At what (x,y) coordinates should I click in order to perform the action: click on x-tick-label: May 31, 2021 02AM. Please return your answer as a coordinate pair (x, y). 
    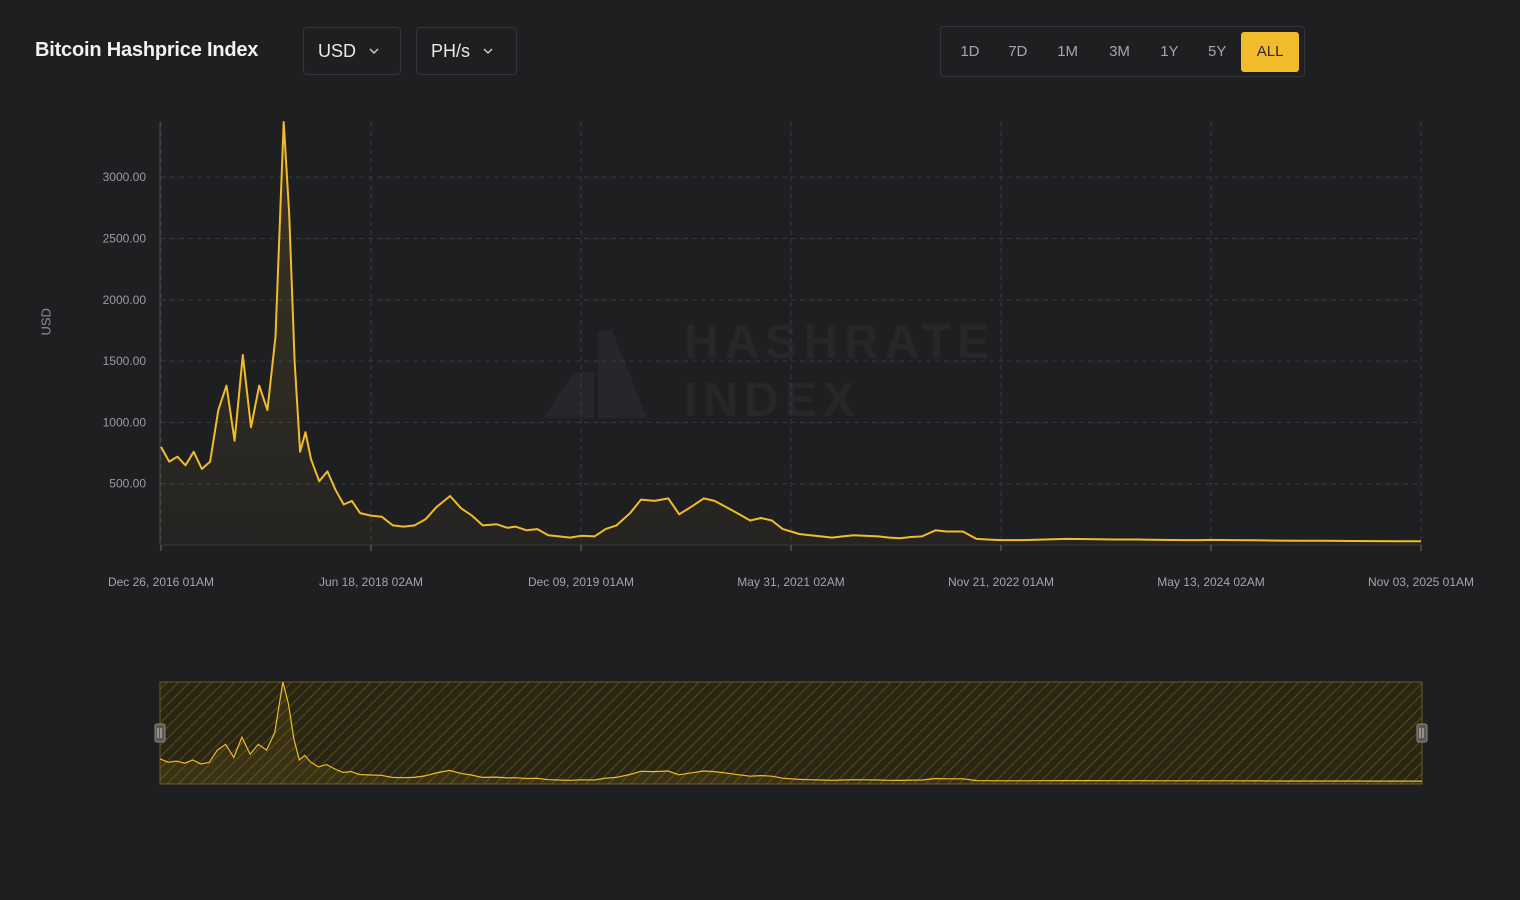
    Looking at the image, I should click on (790, 582).